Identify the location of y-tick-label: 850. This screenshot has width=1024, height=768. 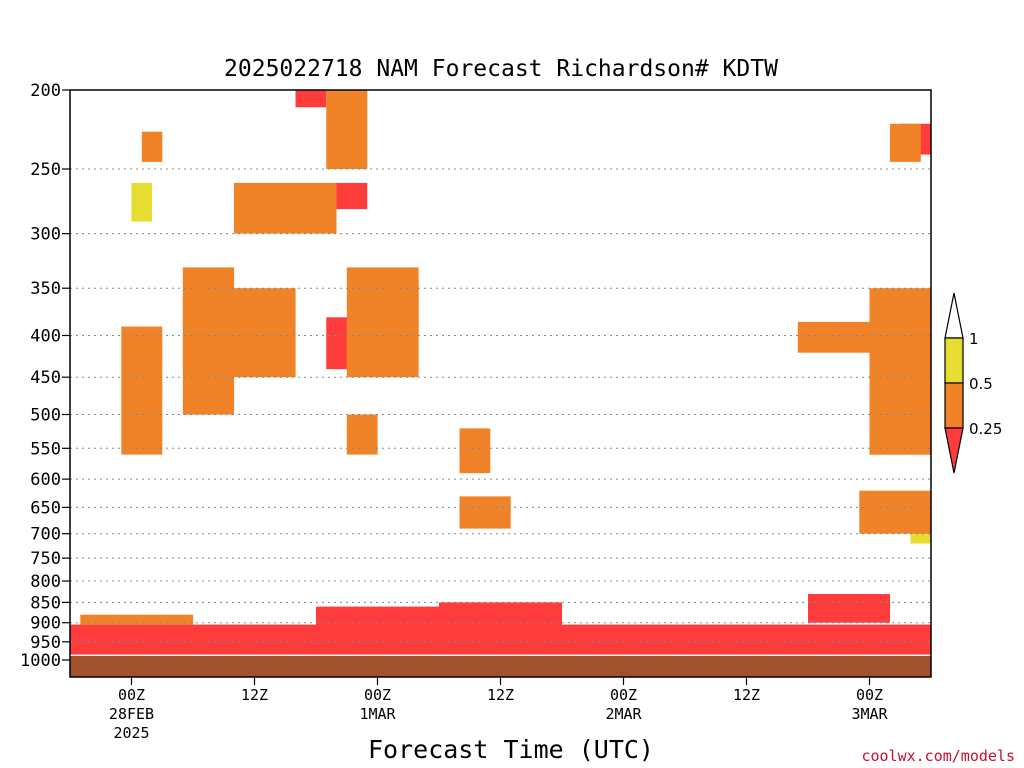
(45, 603).